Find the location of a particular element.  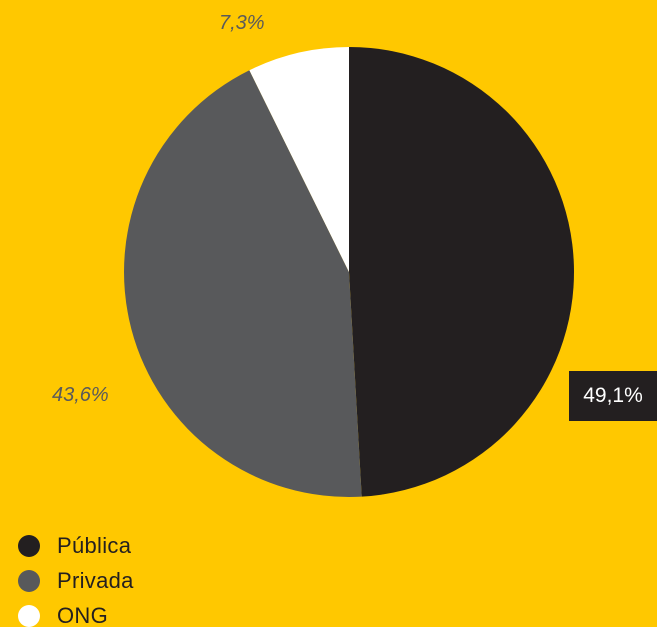

legend-item-privada: Privada is located at coordinates (76, 580).